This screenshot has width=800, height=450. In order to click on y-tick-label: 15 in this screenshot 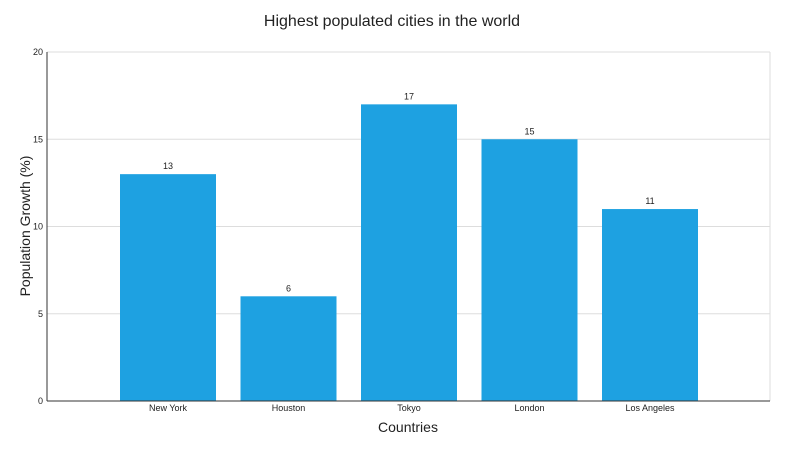, I will do `click(38, 139)`.